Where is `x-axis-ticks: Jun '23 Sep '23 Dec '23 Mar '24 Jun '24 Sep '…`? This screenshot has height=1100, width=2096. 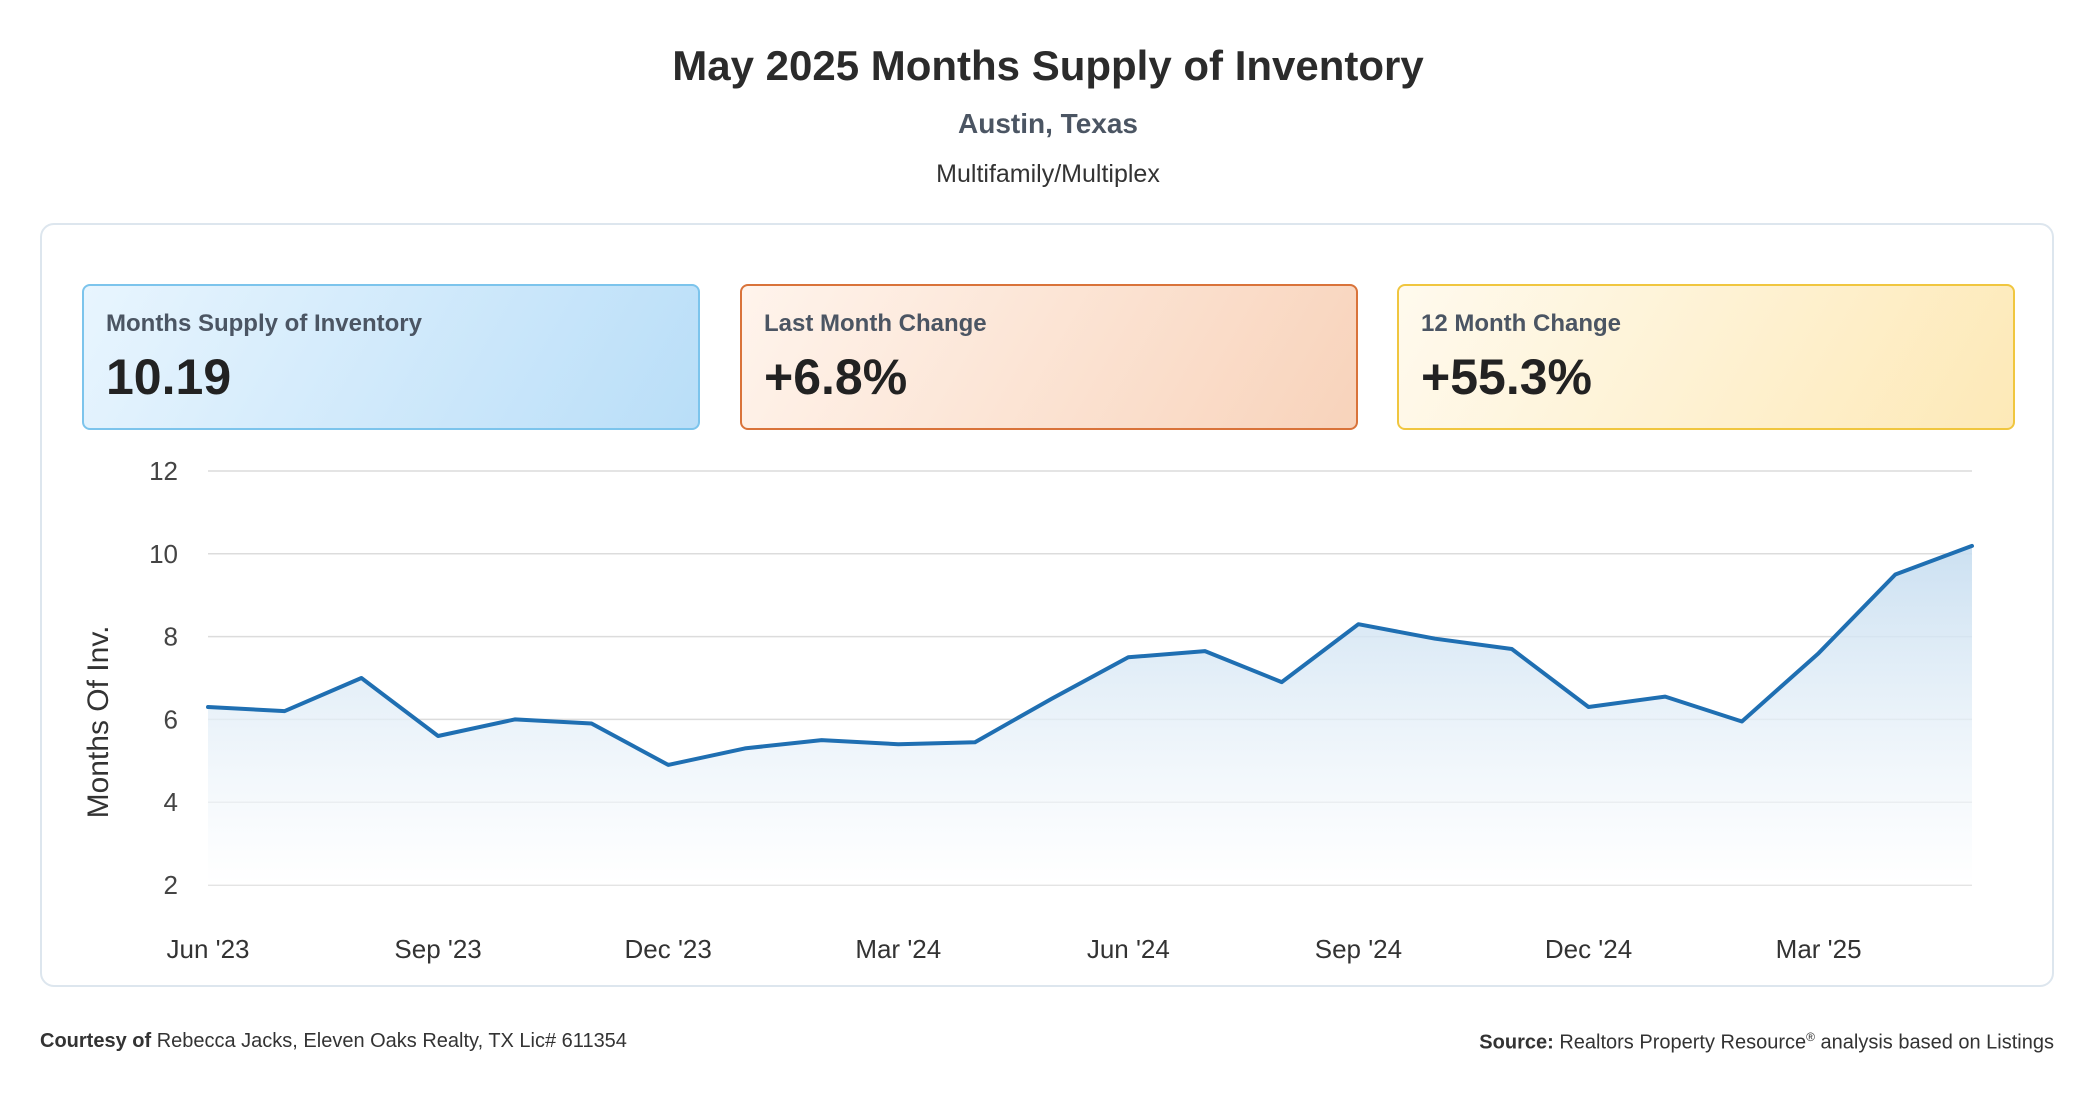 x-axis-ticks: Jun '23 Sep '23 Dec '23 Mar '24 Jun '24 Sep '… is located at coordinates (1013, 949).